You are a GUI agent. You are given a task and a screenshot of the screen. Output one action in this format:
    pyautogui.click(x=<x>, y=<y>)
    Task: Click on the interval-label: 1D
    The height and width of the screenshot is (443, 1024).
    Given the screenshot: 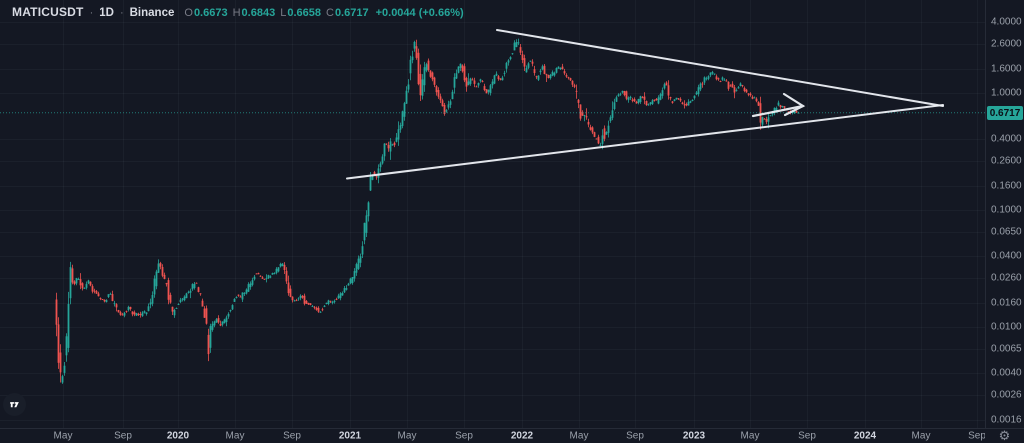 What is the action you would take?
    pyautogui.click(x=106, y=13)
    